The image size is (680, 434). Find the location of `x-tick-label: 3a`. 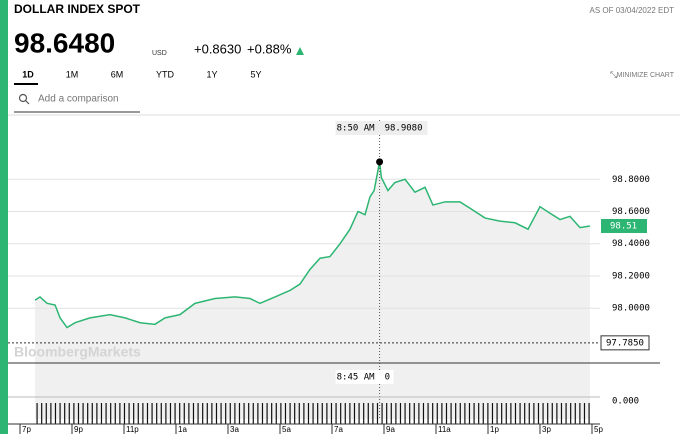

x-tick-label: 3a is located at coordinates (234, 429).